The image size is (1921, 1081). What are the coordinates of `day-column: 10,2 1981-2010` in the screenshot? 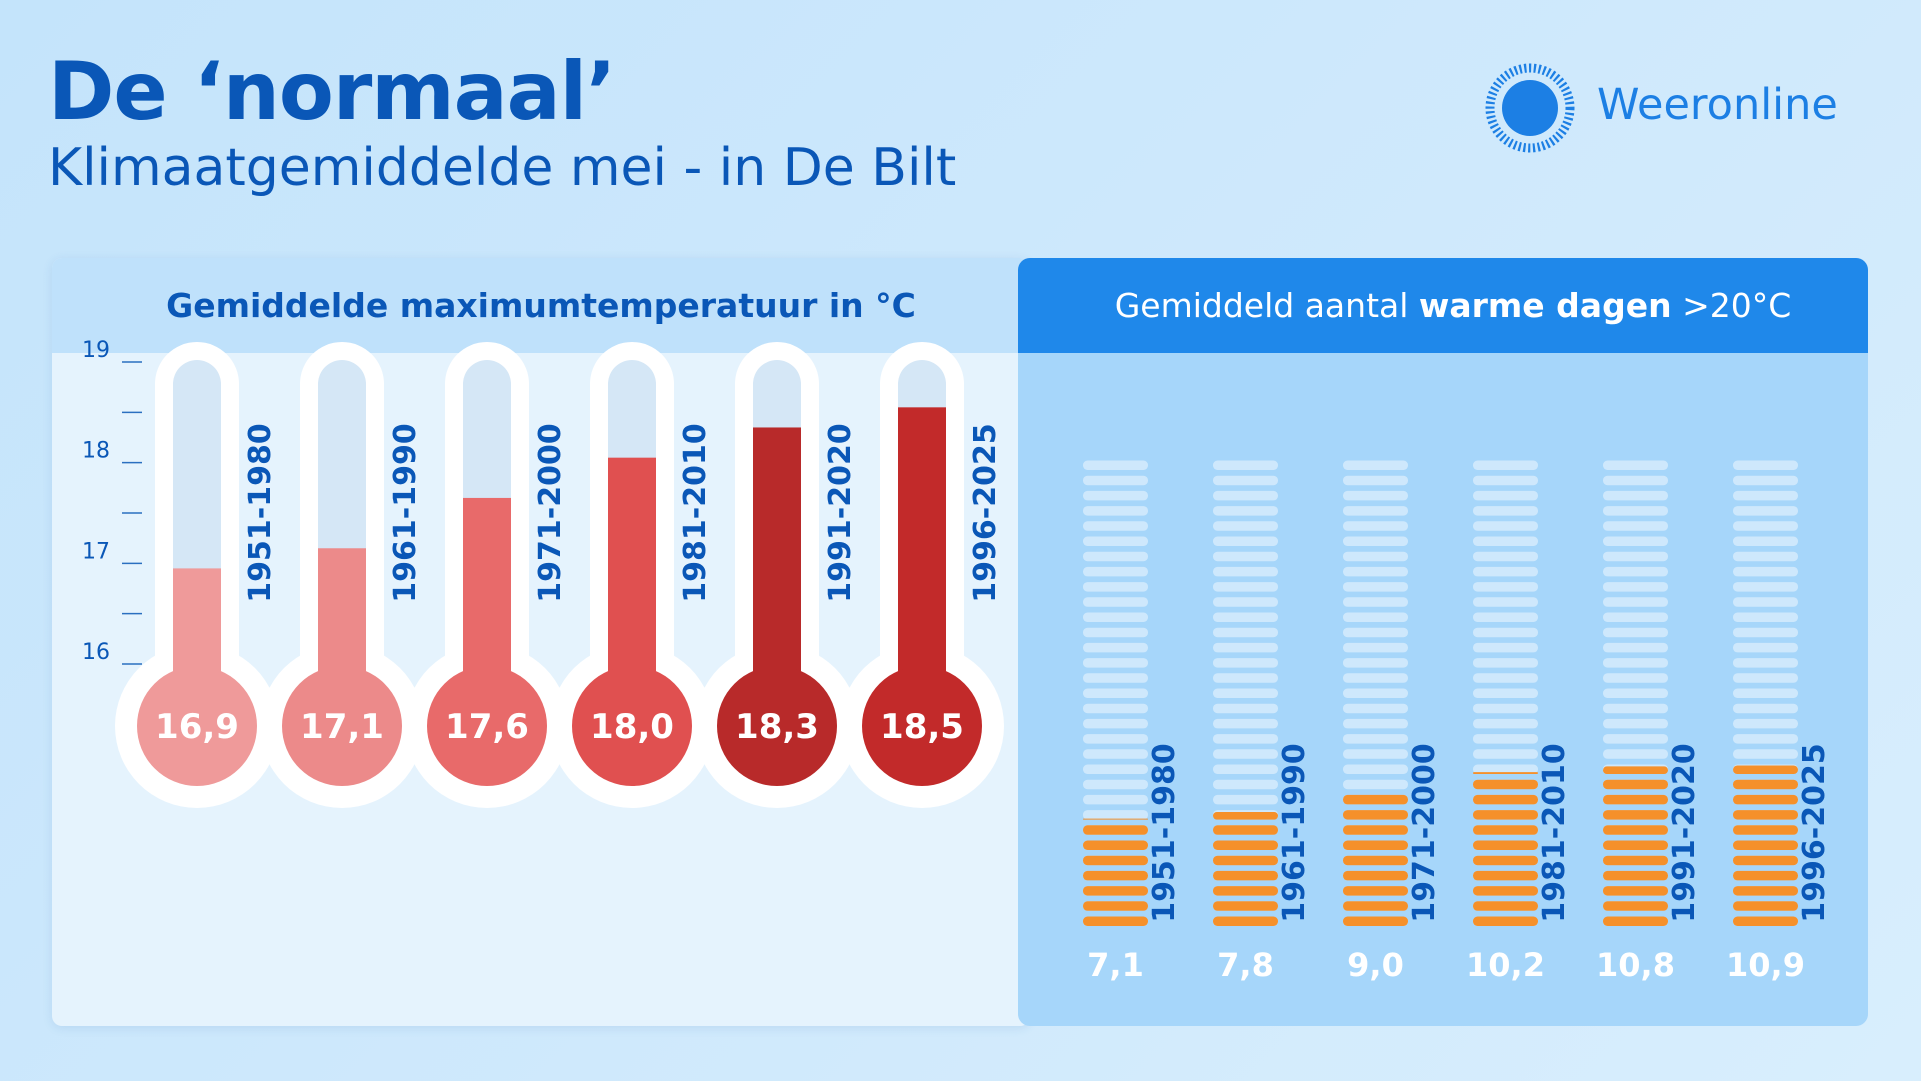 It's located at (1519, 722).